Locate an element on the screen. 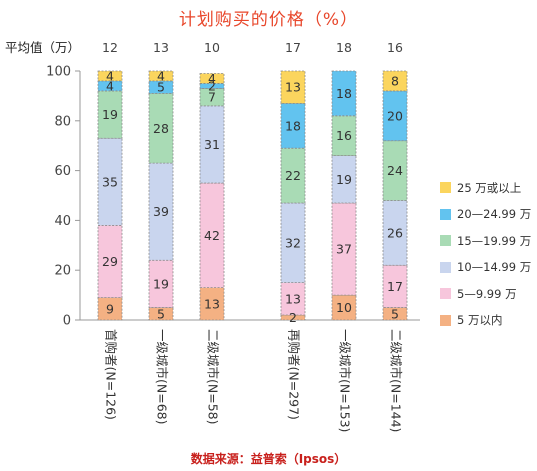 The height and width of the screenshot is (471, 537). segment-value-label: 31 is located at coordinates (212, 144).